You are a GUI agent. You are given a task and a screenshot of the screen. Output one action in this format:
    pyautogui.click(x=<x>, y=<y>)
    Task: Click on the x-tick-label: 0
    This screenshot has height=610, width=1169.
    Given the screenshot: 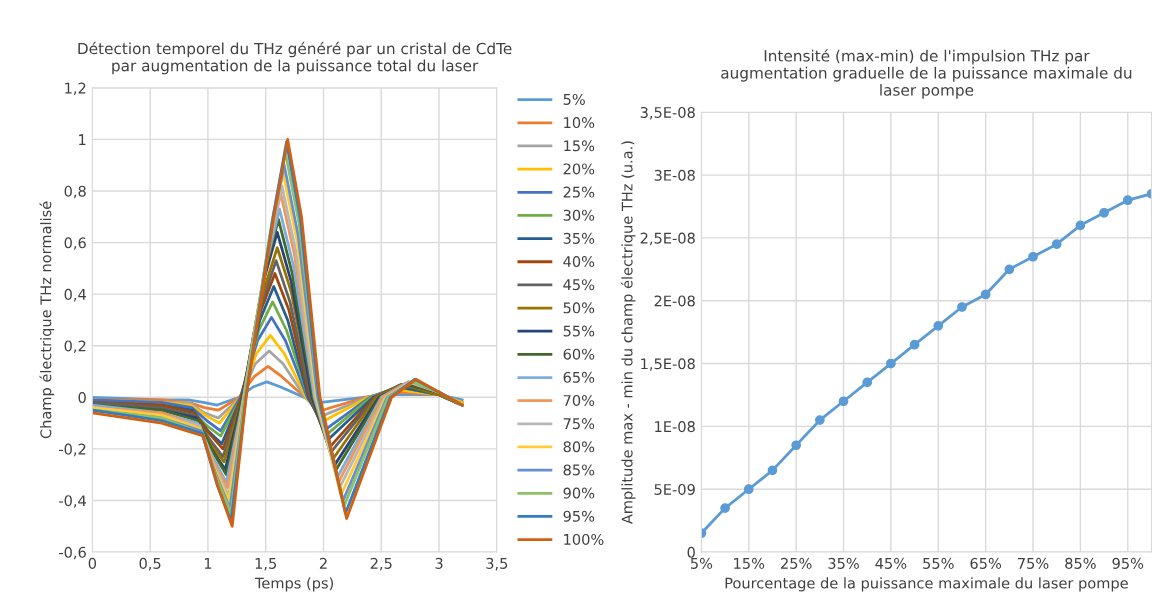 What is the action you would take?
    pyautogui.click(x=92, y=563)
    